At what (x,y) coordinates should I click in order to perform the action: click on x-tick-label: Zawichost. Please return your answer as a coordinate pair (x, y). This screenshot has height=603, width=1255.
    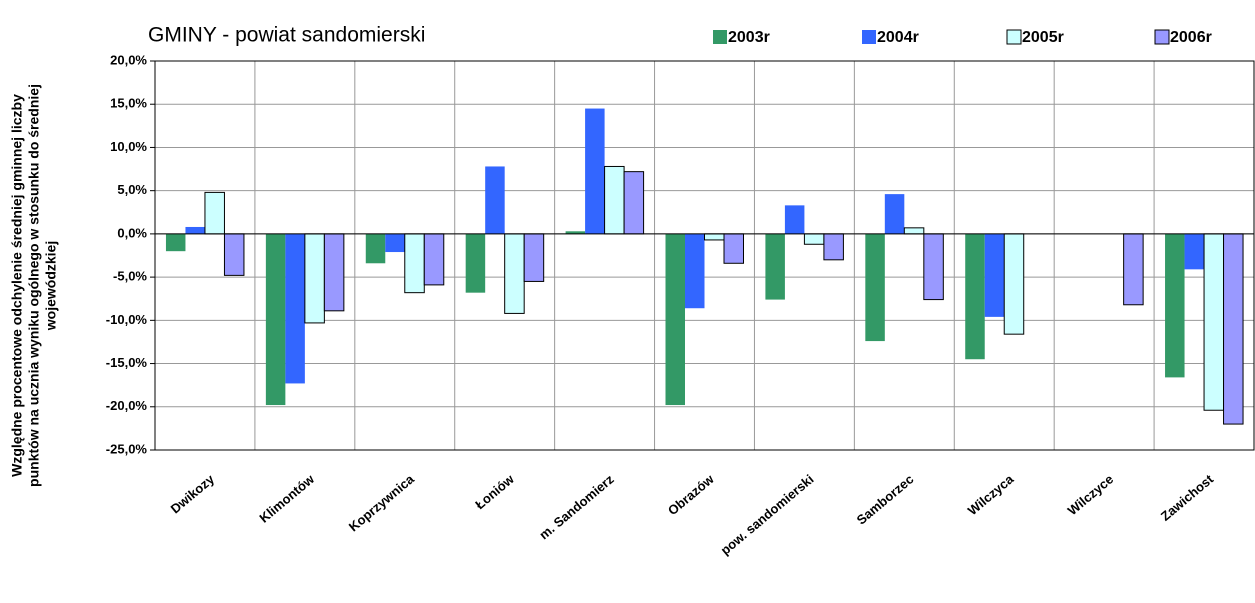
    Looking at the image, I should click on (1187, 497).